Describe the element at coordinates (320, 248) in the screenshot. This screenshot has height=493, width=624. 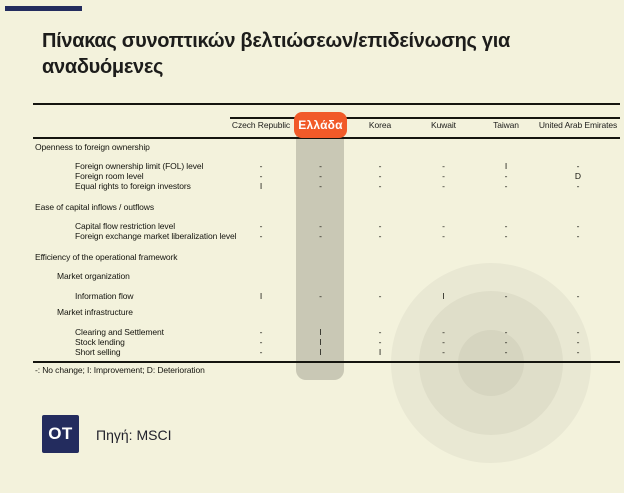
I see `highlighted-column-band` at that location.